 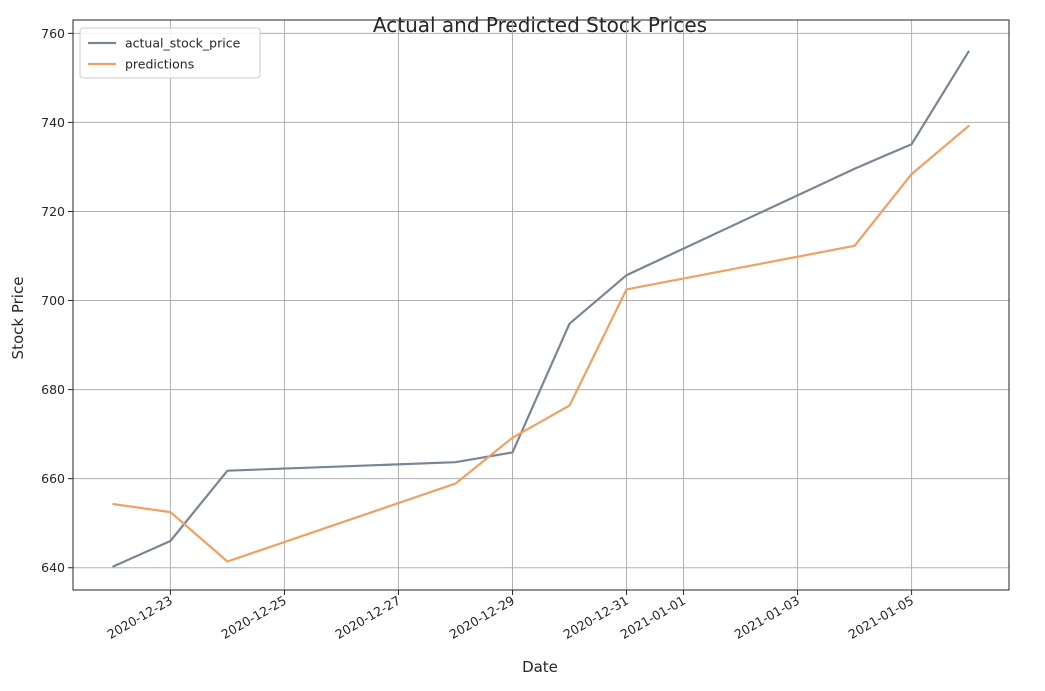 What do you see at coordinates (53, 478) in the screenshot?
I see `y-tick-label: 660` at bounding box center [53, 478].